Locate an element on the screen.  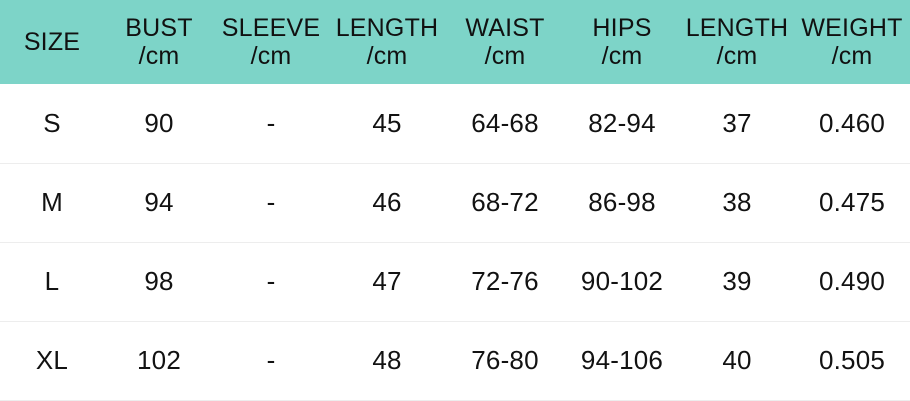
cell-size: S is located at coordinates (52, 124).